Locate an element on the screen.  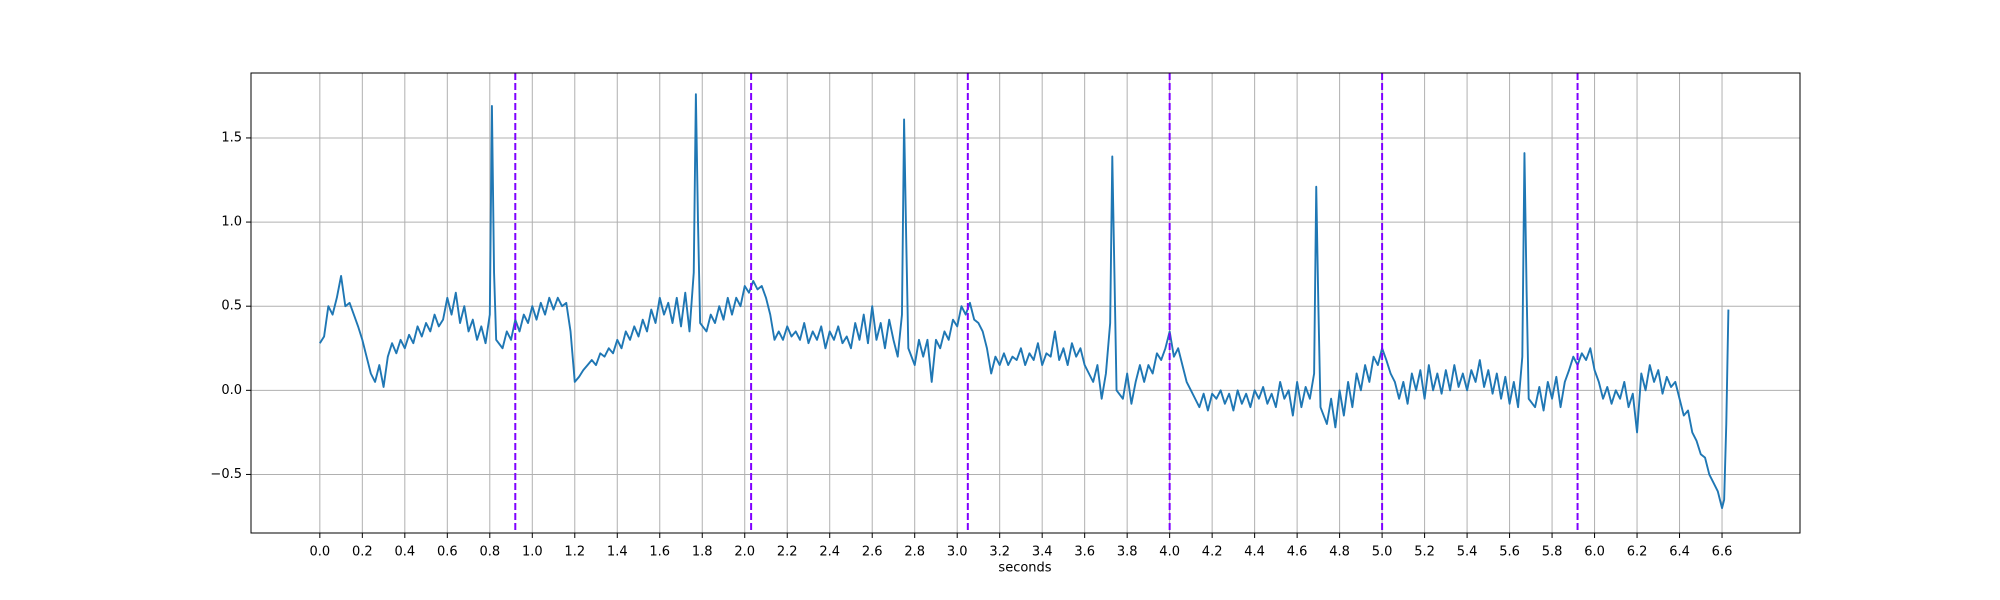
x-tick-label: 0.0 is located at coordinates (319, 552).